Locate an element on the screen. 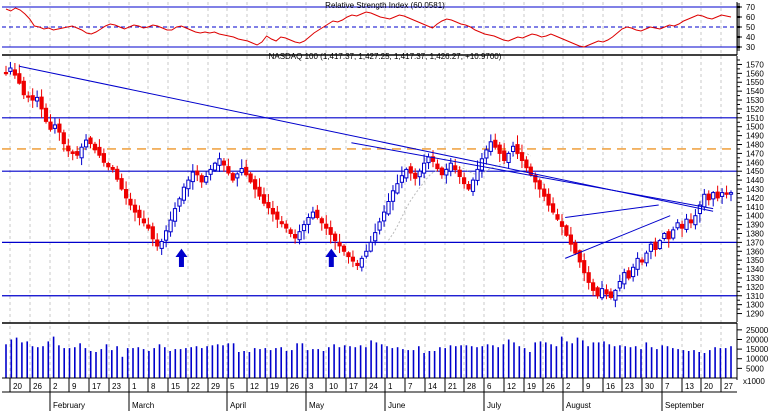 The image size is (770, 412). trendline-secondary-downtrend is located at coordinates (532, 176).